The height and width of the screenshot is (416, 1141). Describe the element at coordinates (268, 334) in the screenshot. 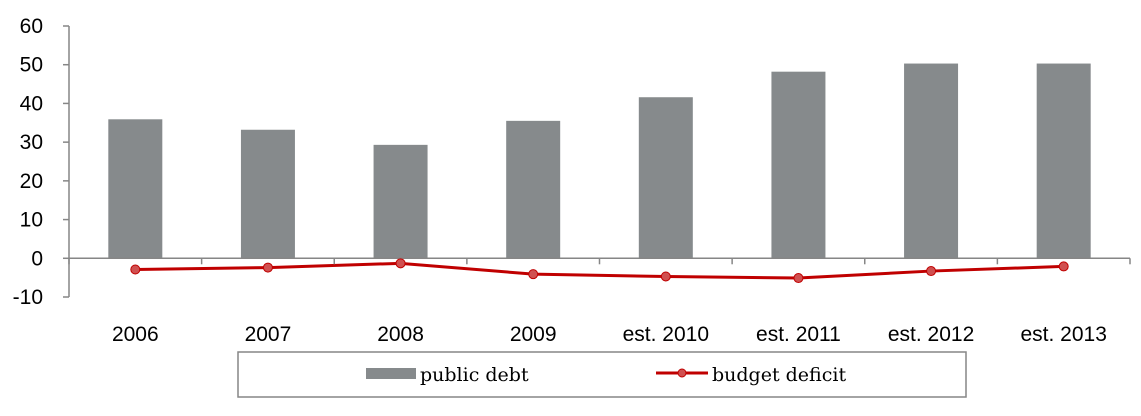

I see `x-tick-label: 2007` at that location.